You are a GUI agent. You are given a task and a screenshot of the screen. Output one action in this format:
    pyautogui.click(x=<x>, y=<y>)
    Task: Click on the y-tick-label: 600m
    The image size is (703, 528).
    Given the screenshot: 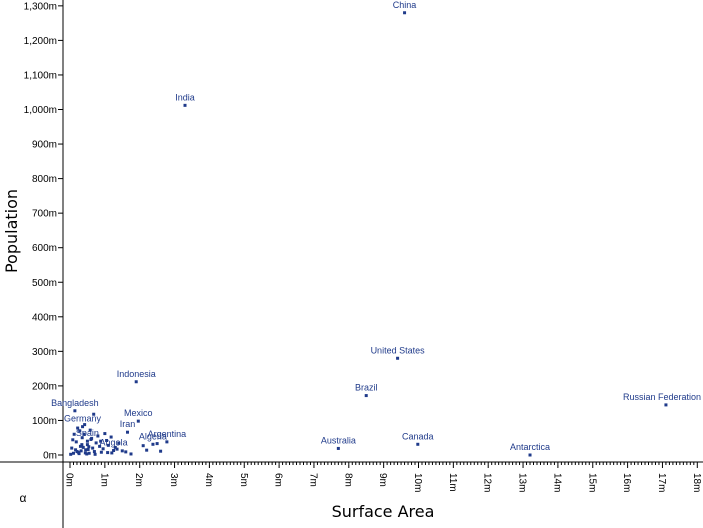 What is the action you would take?
    pyautogui.click(x=44, y=248)
    